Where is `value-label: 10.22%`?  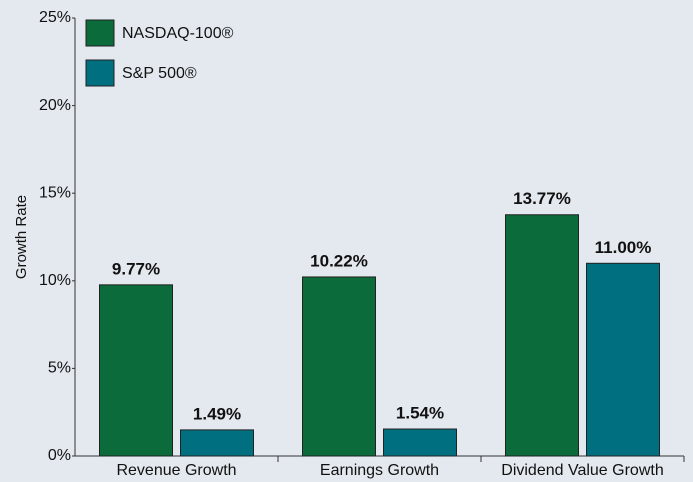 value-label: 10.22% is located at coordinates (339, 260).